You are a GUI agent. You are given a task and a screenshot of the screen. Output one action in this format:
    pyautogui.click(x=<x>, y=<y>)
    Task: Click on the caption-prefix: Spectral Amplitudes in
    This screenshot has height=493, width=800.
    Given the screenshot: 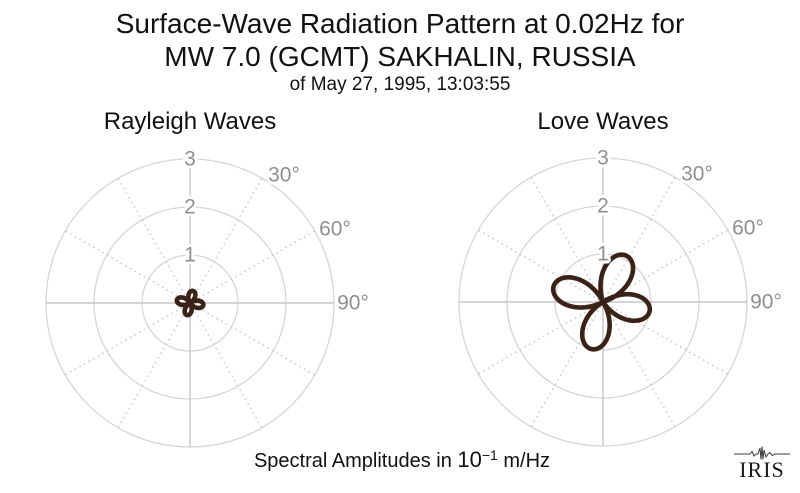 What is the action you would take?
    pyautogui.click(x=355, y=461)
    